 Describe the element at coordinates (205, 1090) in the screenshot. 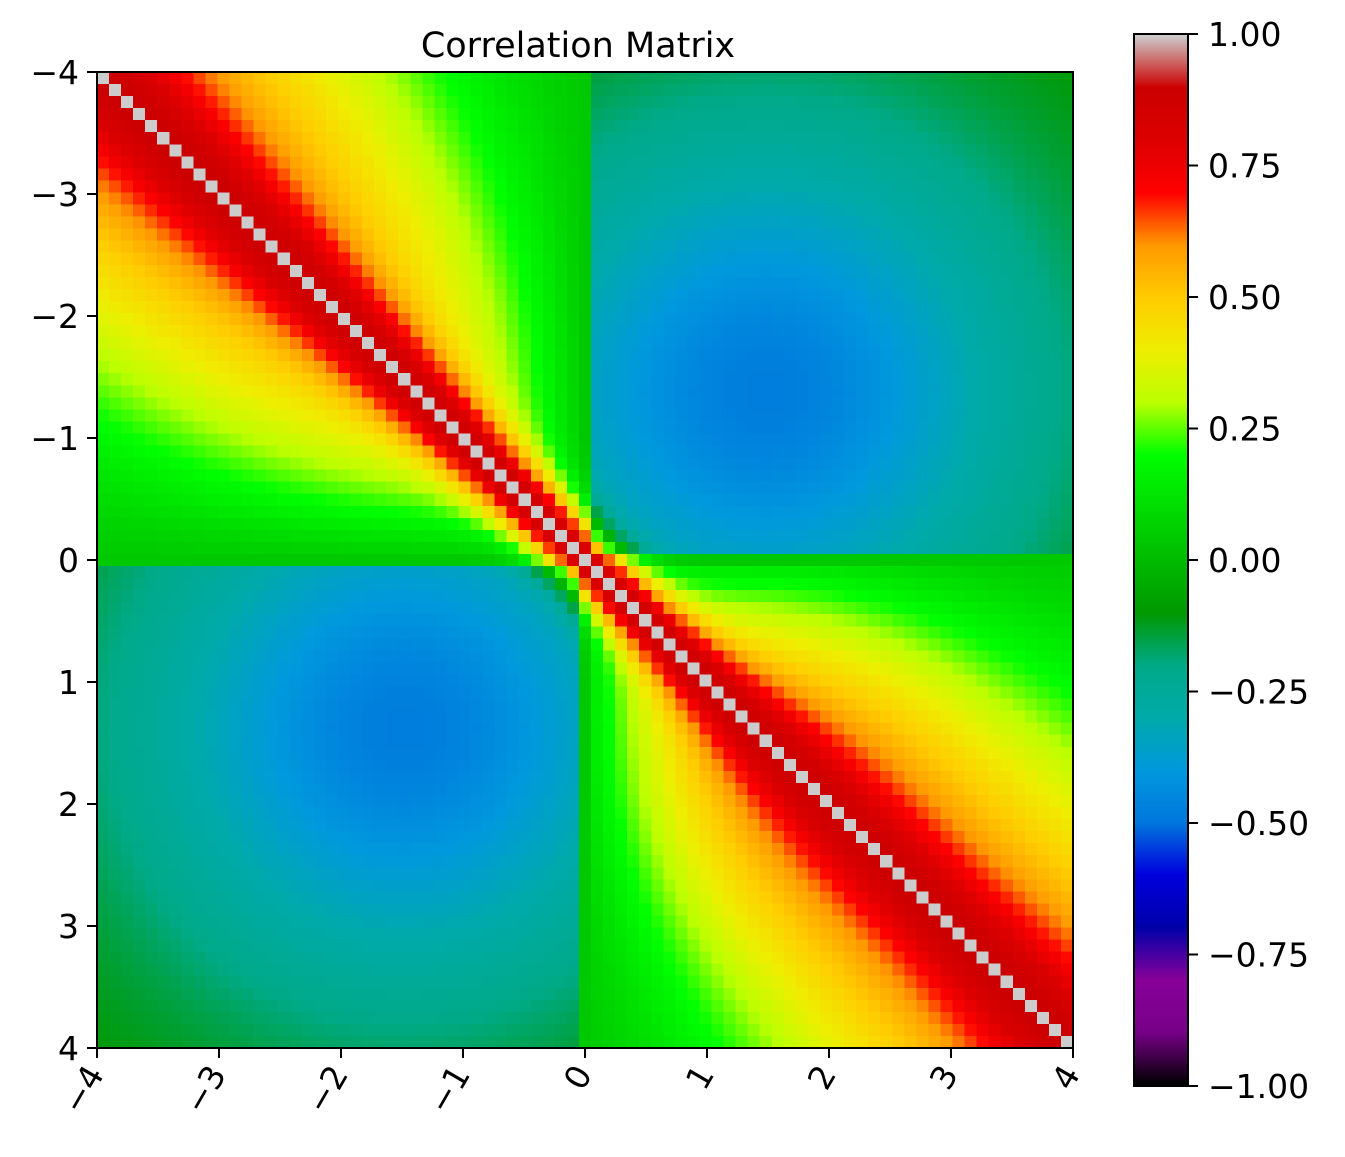

I see `x-tick-label: −3` at that location.